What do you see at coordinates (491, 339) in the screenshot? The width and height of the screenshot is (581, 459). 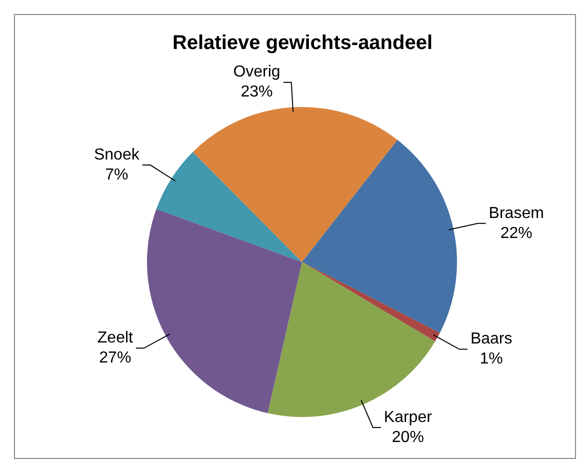 I see `slice-label: Baars` at bounding box center [491, 339].